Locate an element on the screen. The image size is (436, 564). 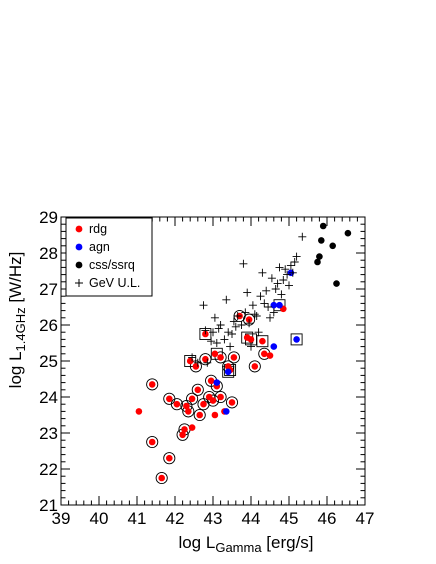
x-tick-label: 47 is located at coordinates (365, 518).